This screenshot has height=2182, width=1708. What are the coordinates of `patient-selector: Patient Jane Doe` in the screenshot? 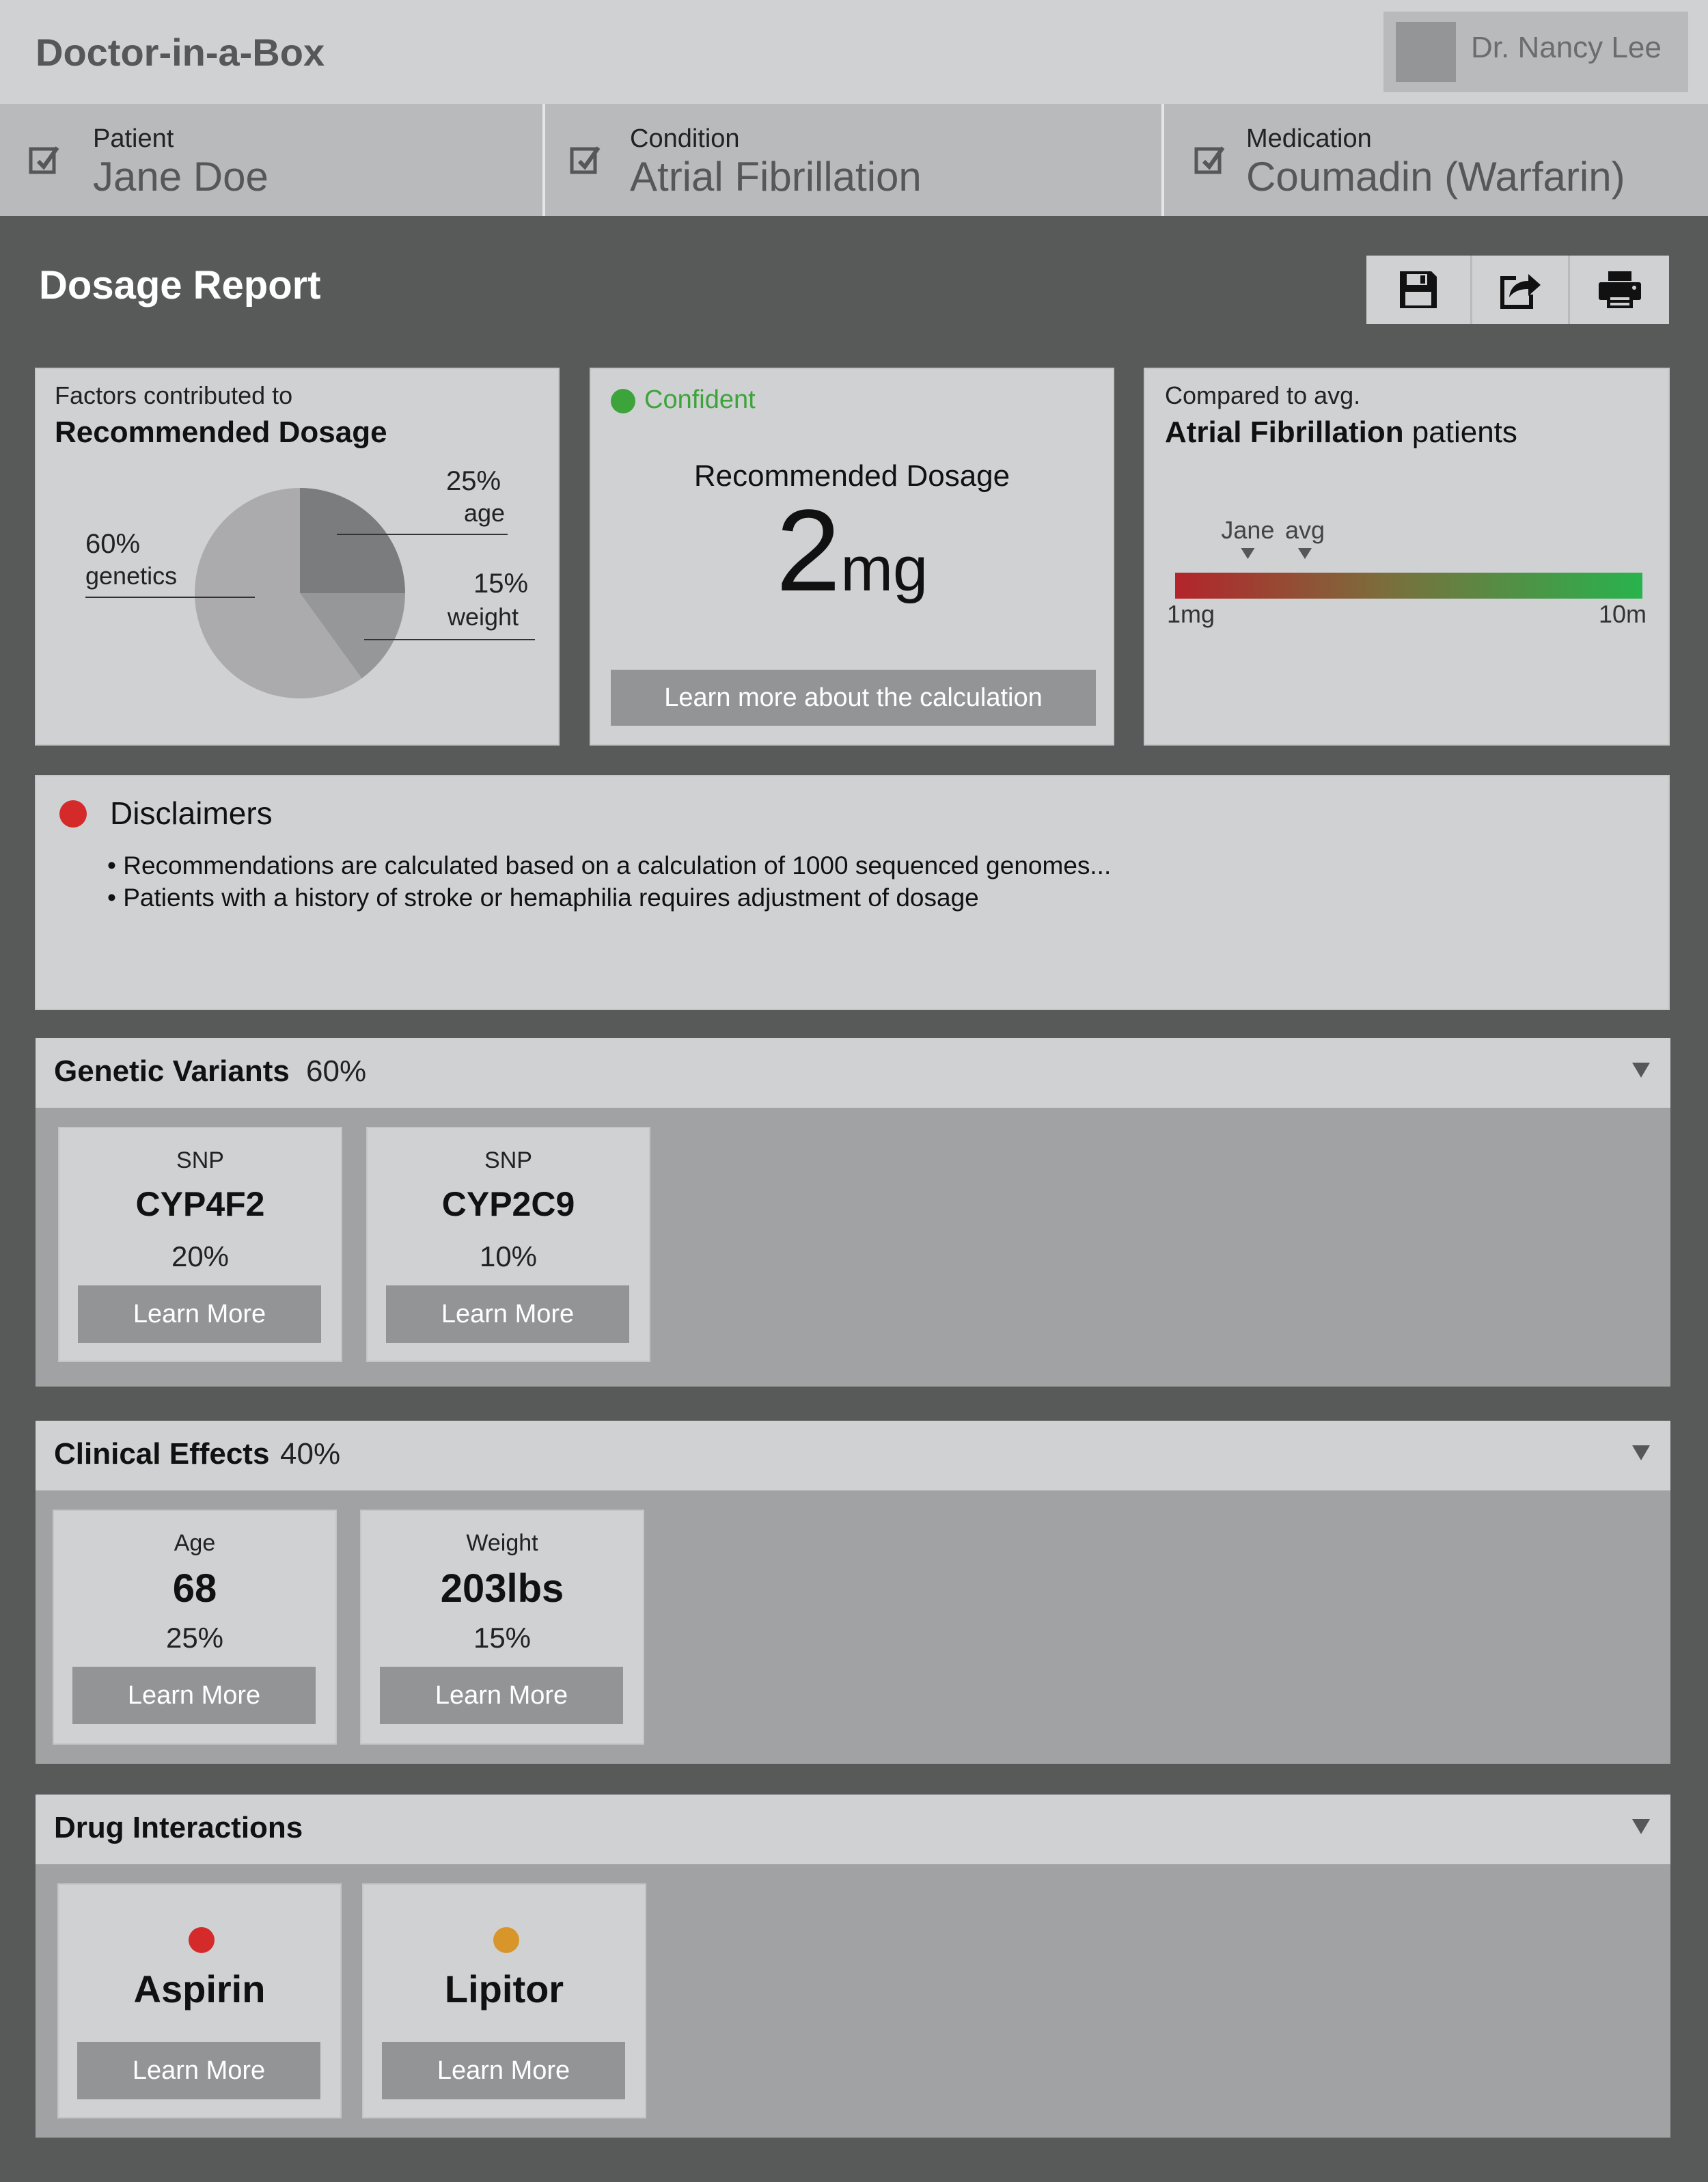 It's located at (271, 160).